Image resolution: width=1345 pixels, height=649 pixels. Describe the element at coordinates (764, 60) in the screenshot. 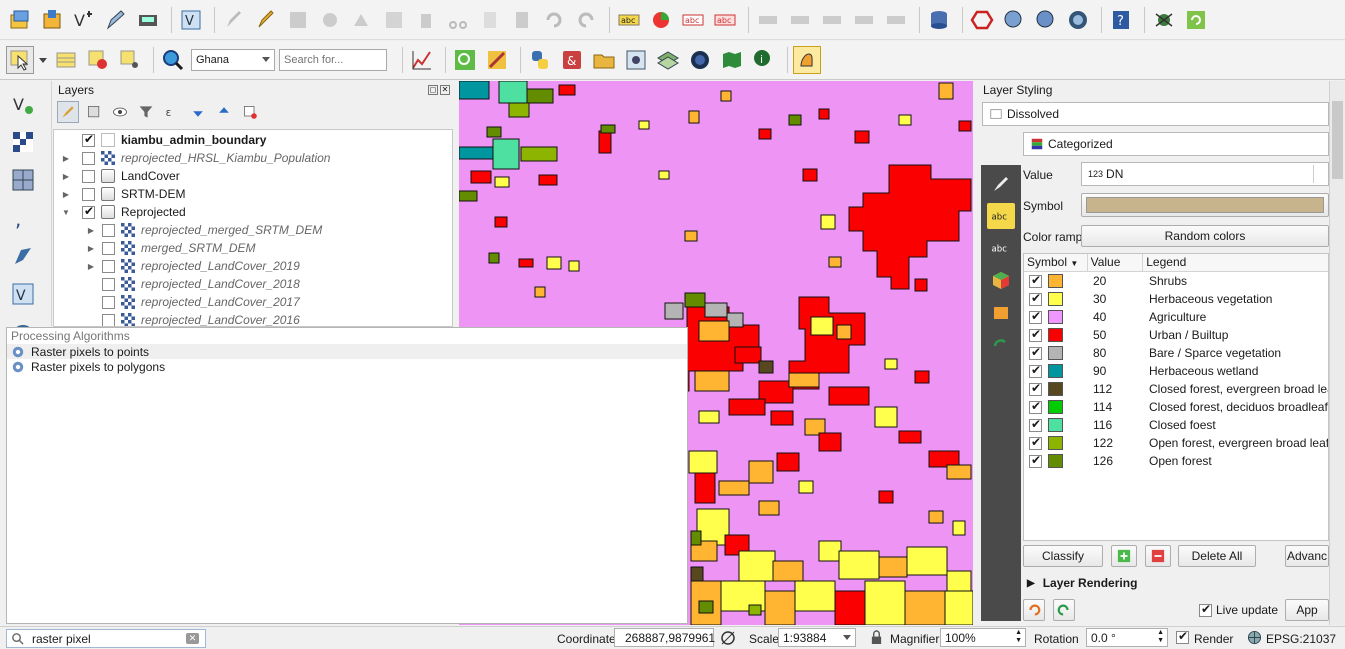

I see `identify-icon: i` at that location.